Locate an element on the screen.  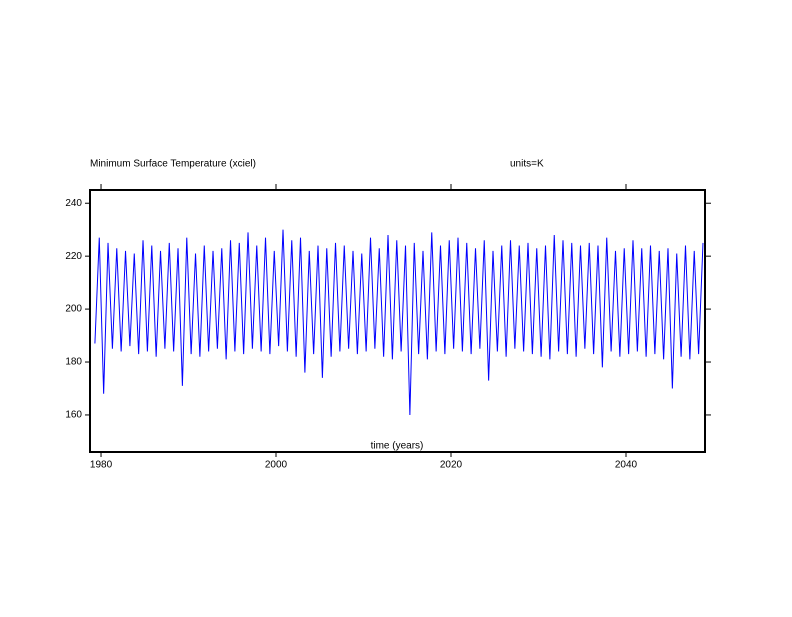
units-label: units=K is located at coordinates (527, 164).